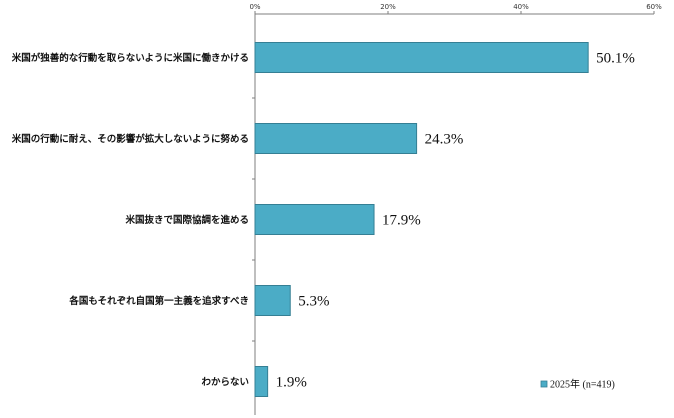 This screenshot has width=674, height=418. Describe the element at coordinates (582, 384) in the screenshot. I see `legend-label: 2025年 (n=419)` at that location.